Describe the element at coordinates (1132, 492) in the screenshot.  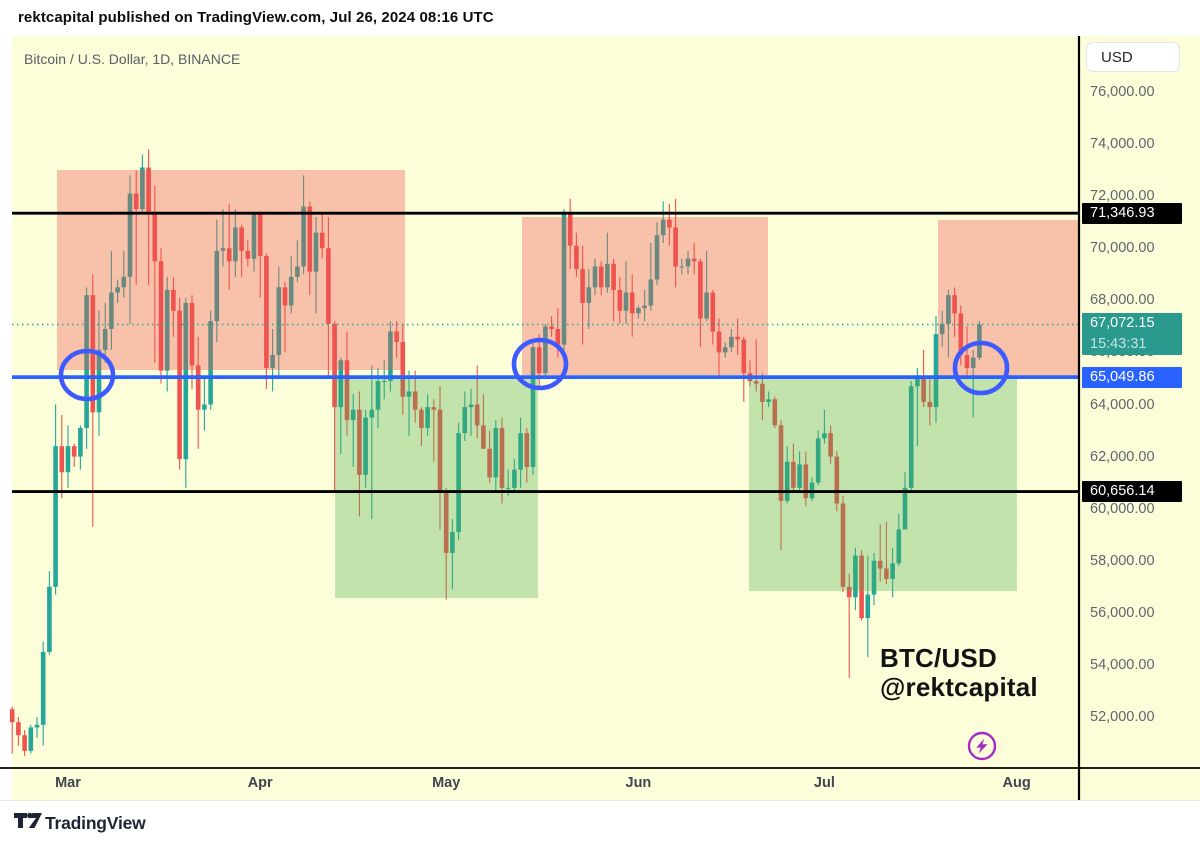
I see `price-level-badge: 60,656.14` at that location.